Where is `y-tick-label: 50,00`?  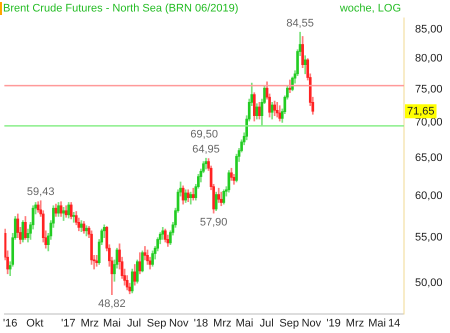
y-tick-label: 50,00 is located at coordinates (429, 283).